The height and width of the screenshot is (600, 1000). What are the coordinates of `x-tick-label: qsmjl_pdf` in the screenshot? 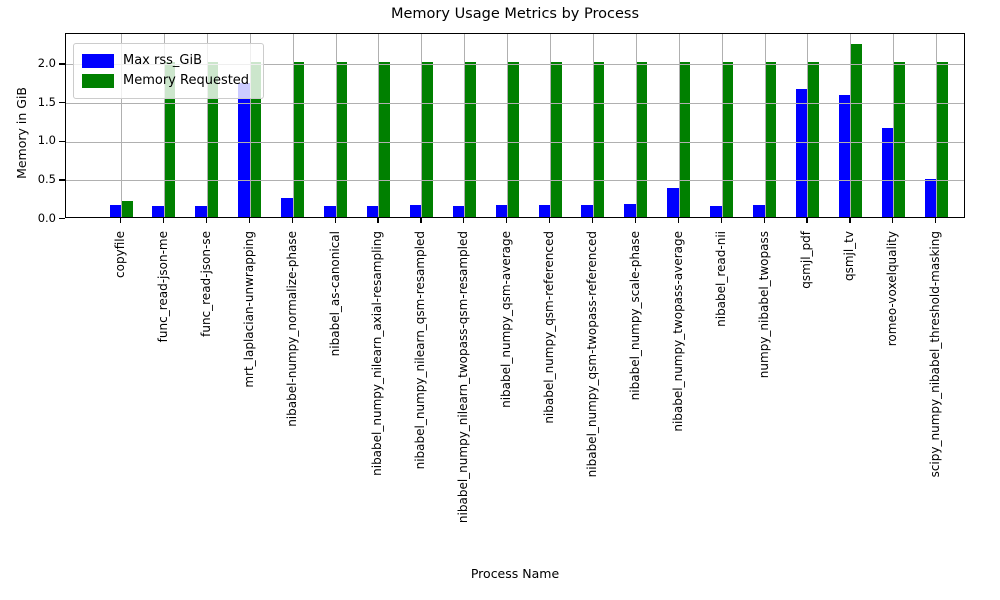 It's located at (806, 258).